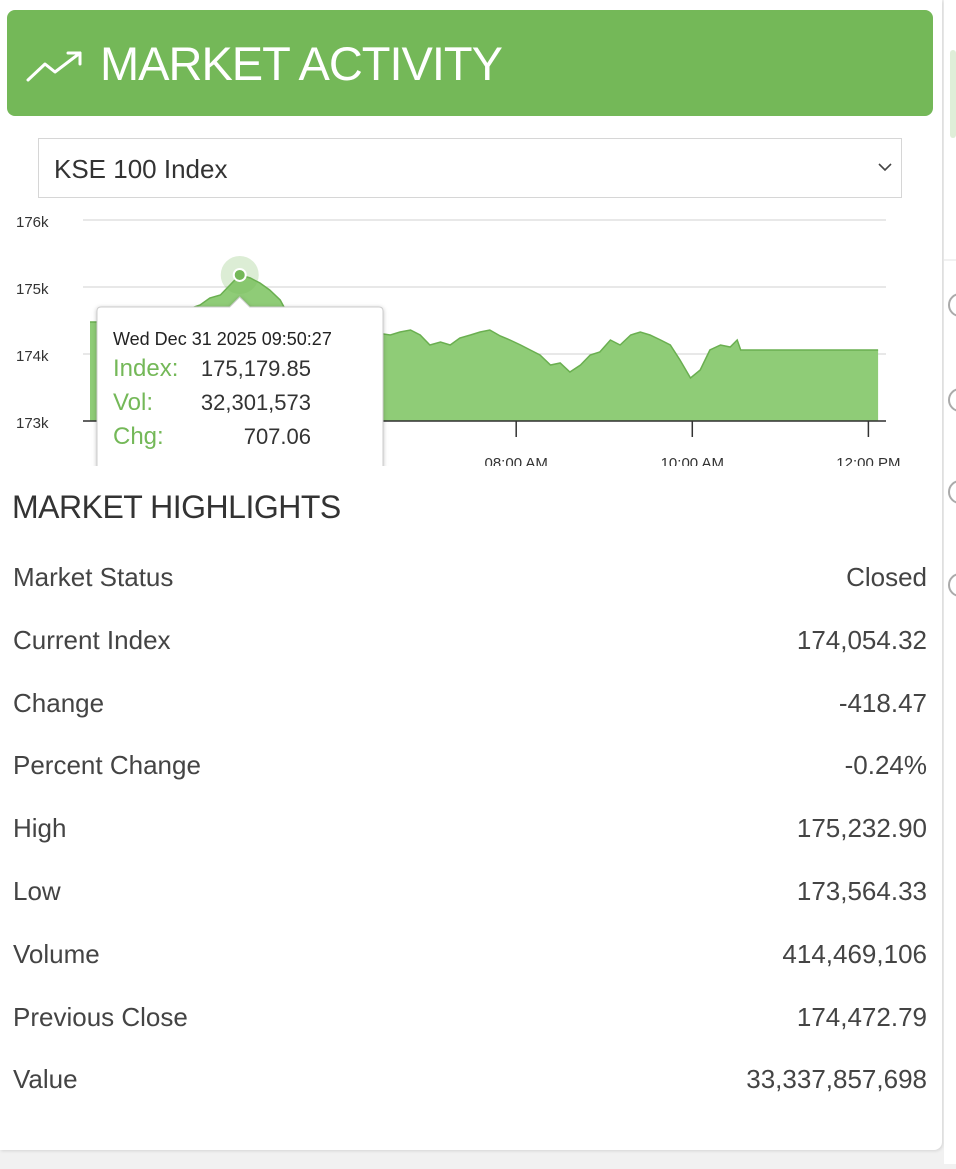 This screenshot has width=956, height=1169. I want to click on x-tick-label: 12:00 PM, so click(868, 460).